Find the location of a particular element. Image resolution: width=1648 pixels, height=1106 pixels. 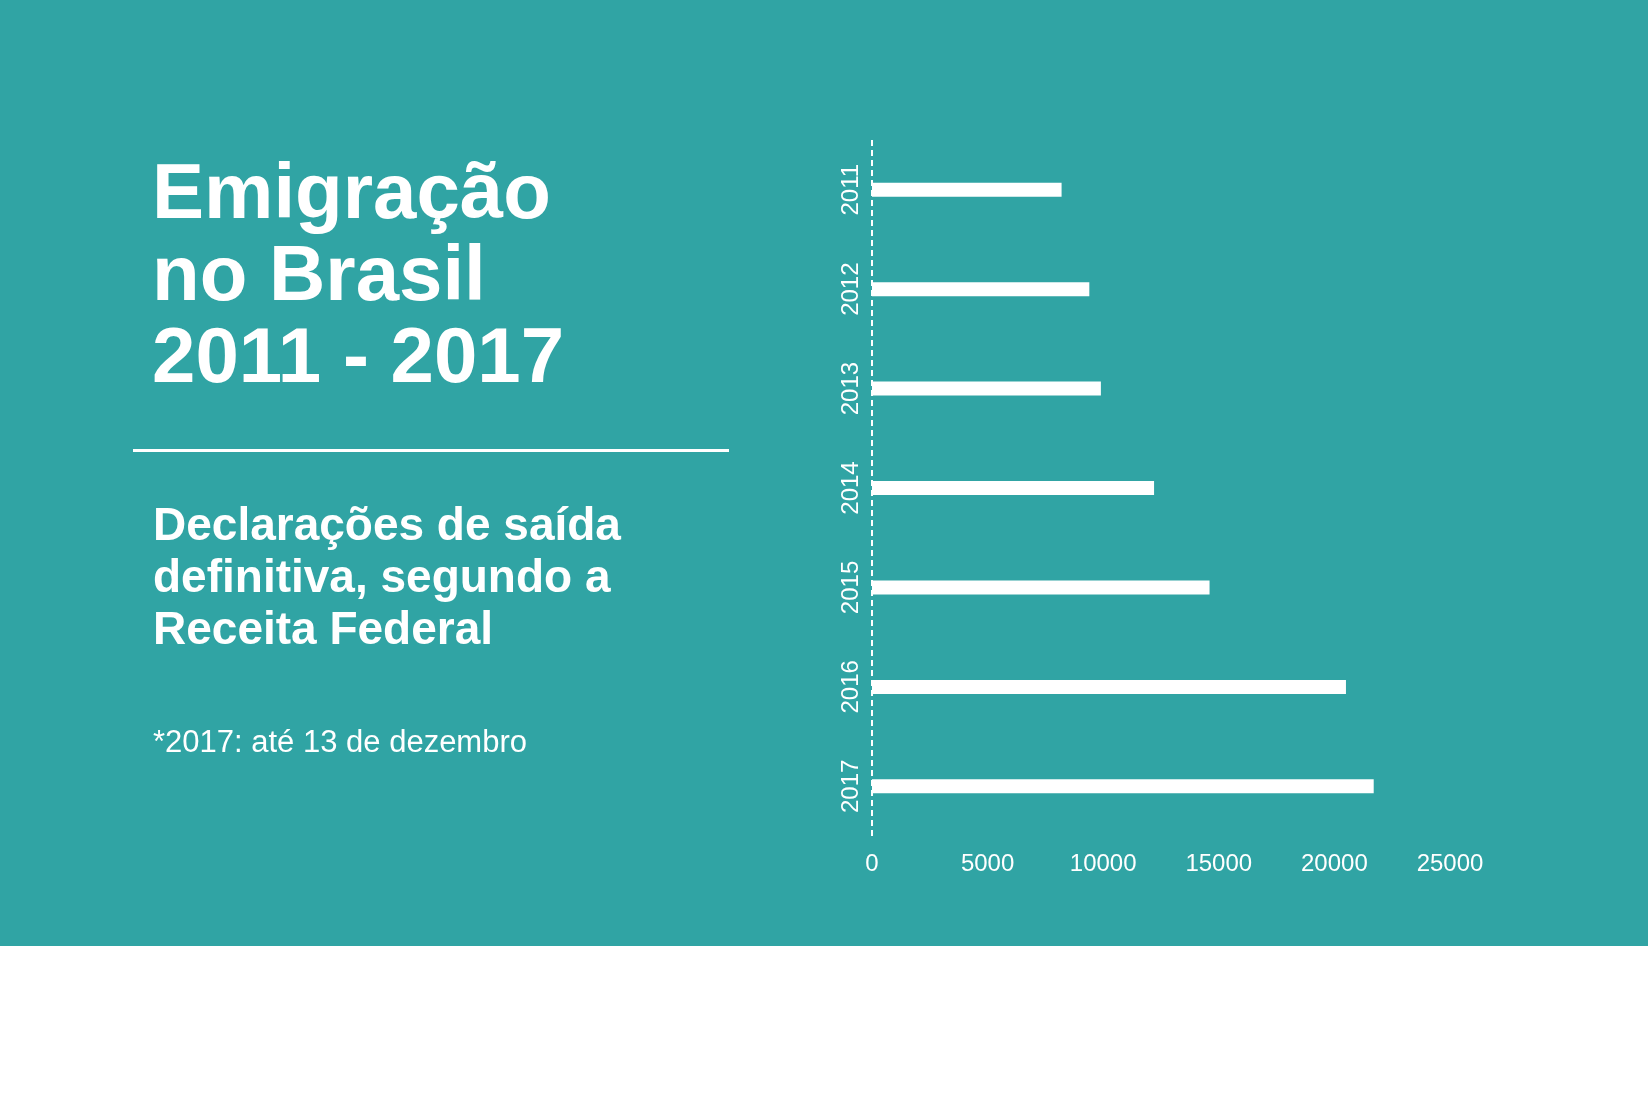

y-tick-label: 2017 is located at coordinates (849, 786).